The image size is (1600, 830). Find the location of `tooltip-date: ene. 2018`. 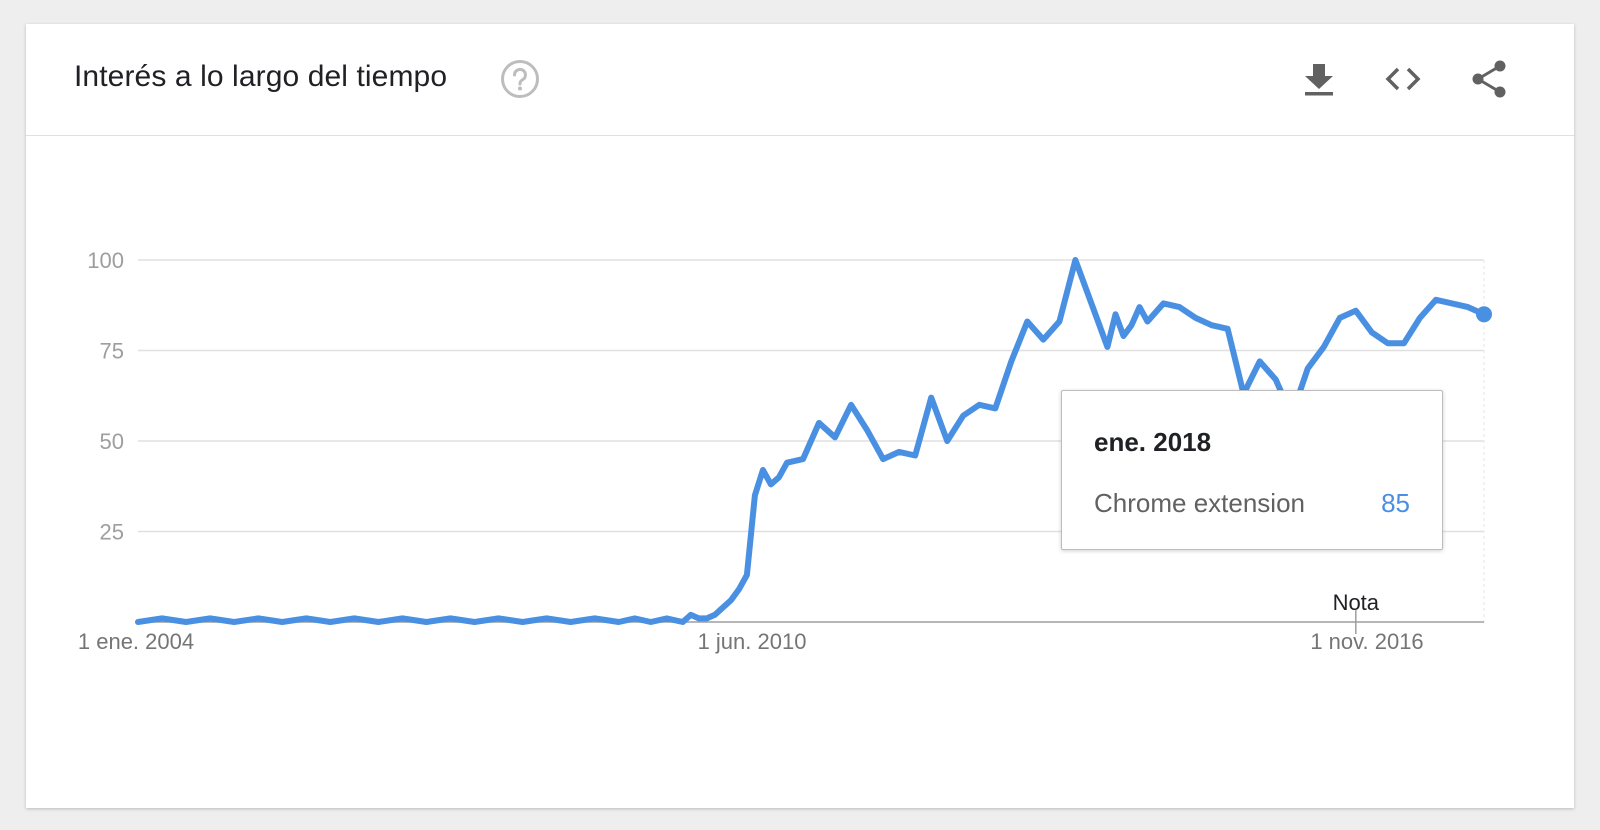

tooltip-date: ene. 2018 is located at coordinates (1152, 442).